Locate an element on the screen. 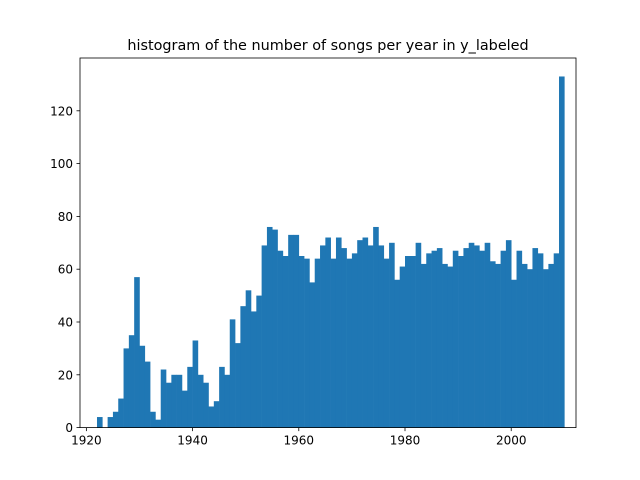 The image size is (640, 480). y-tick-label: 120 is located at coordinates (61, 111).